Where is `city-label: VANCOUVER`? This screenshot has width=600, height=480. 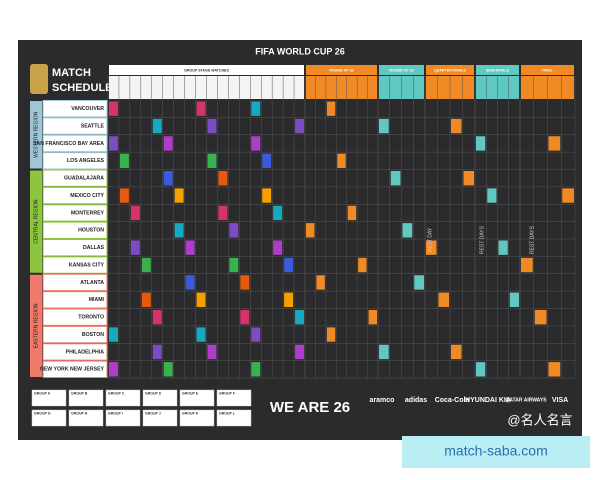
city-label: VANCOUVER is located at coordinates (87, 109).